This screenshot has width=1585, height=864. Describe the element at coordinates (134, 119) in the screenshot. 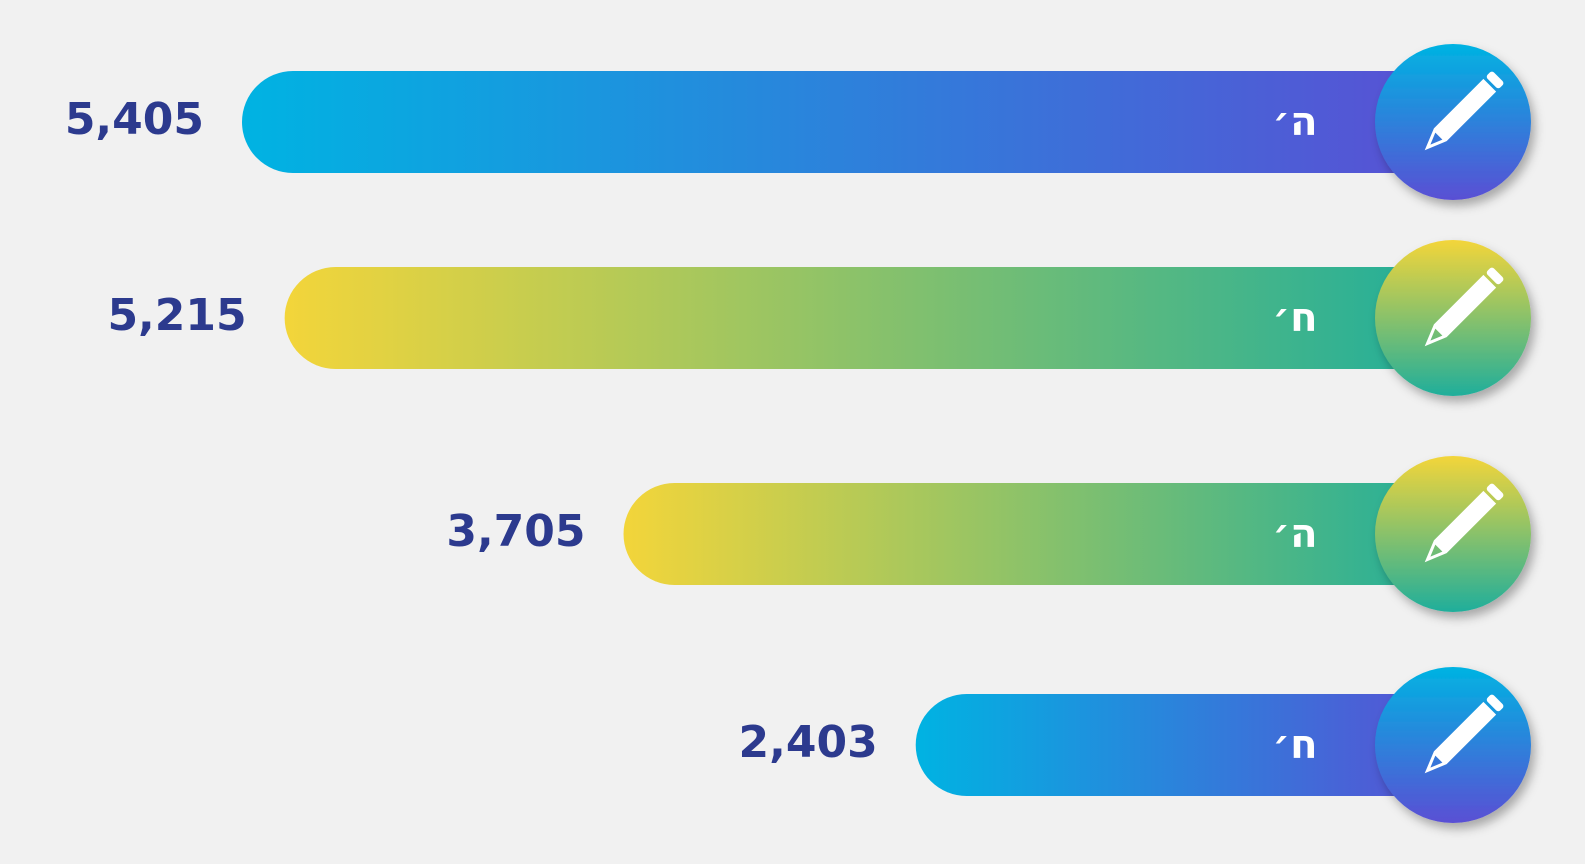

I see `value-label: 5,405` at that location.